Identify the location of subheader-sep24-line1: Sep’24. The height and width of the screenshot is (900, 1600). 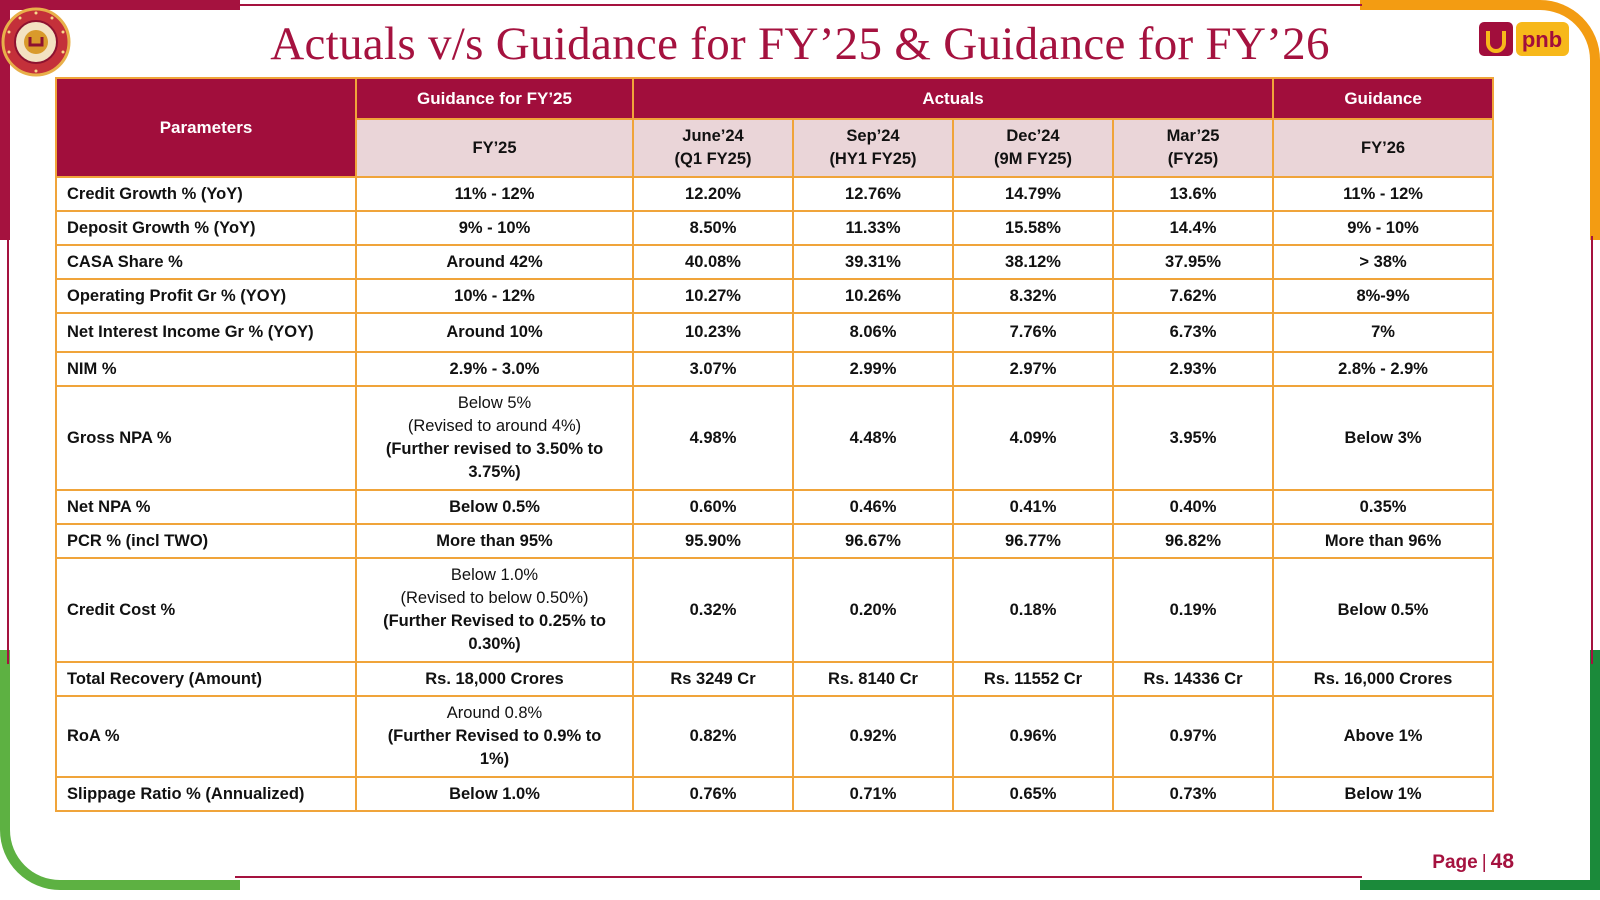
(873, 136).